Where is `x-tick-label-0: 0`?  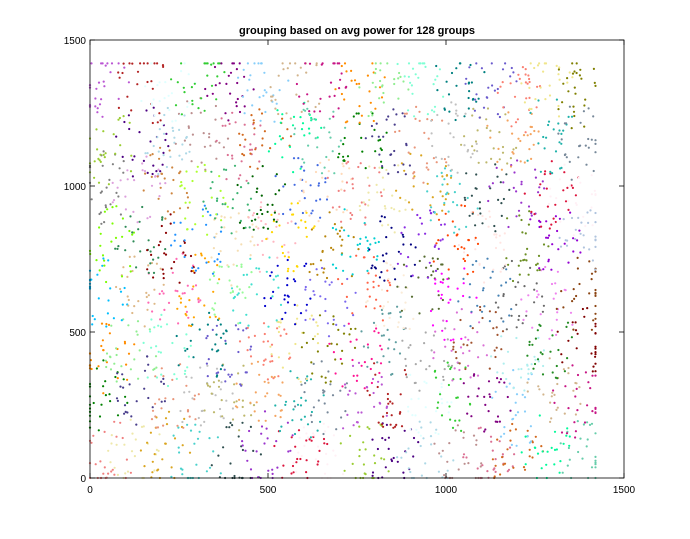
x-tick-label-0: 0 is located at coordinates (90, 490).